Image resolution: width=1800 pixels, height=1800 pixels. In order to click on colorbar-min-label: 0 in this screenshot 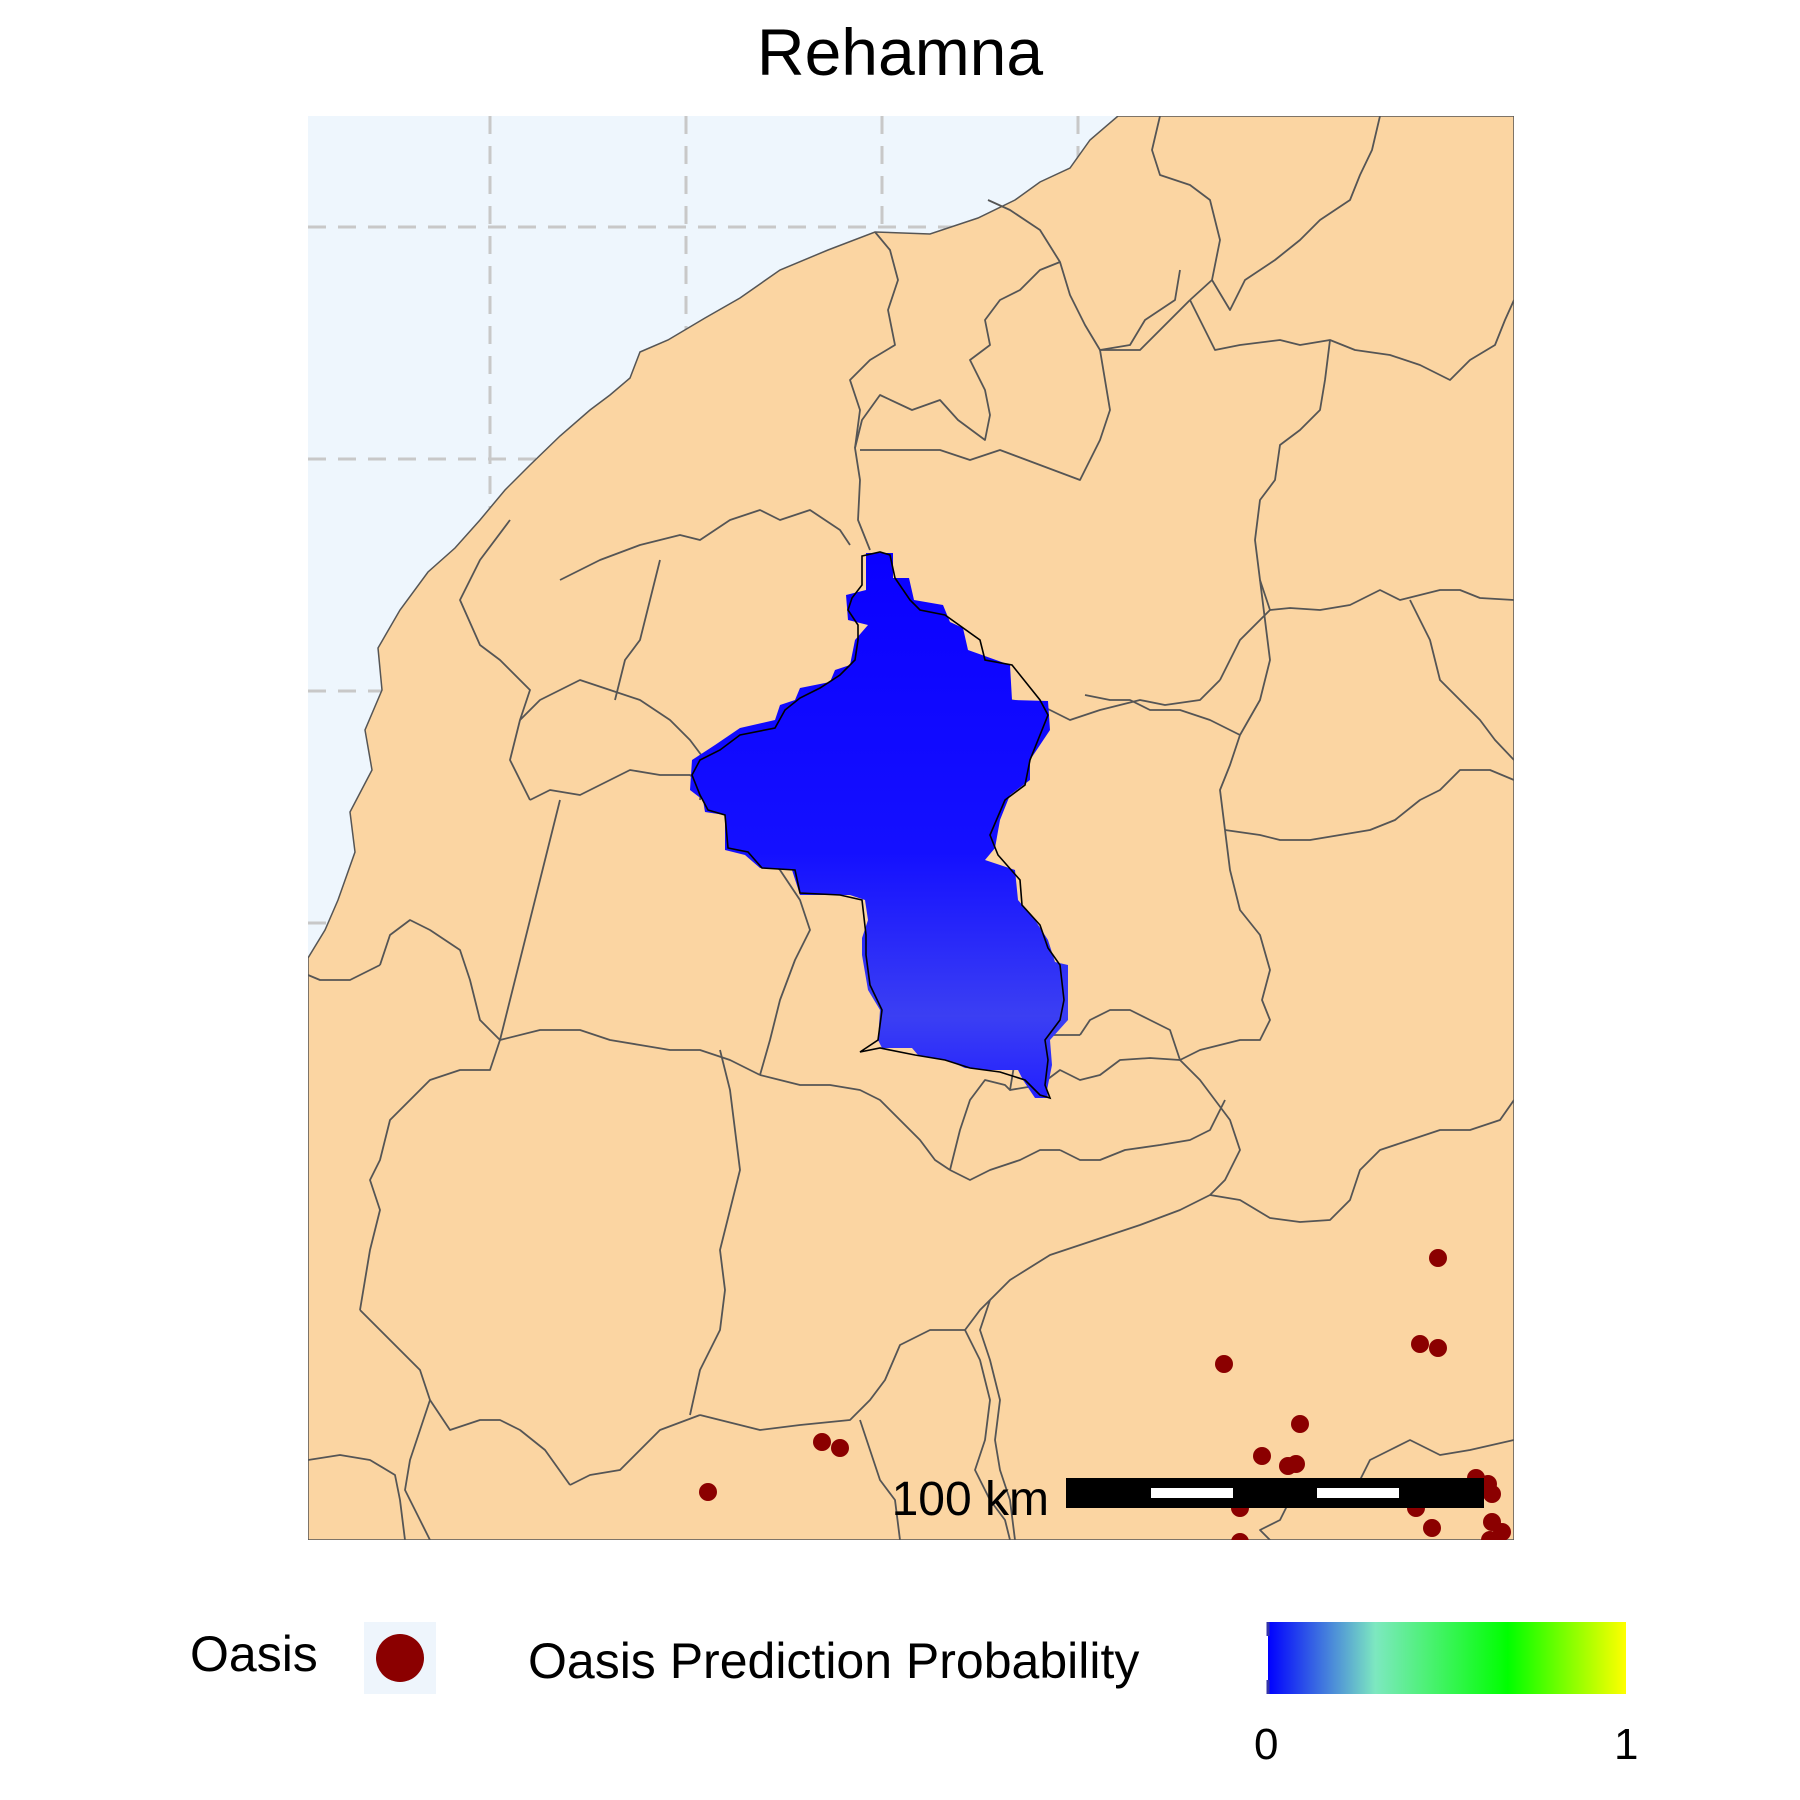, I will do `click(1266, 1744)`.